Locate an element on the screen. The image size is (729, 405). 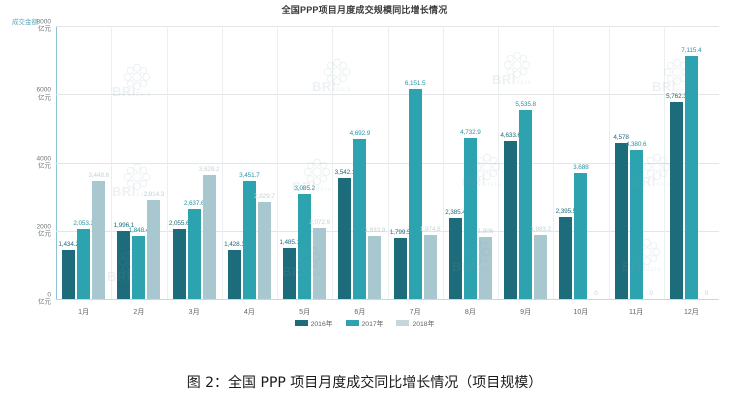
bar-group: 4,578 4,380.6 0 is located at coordinates (636, 162).